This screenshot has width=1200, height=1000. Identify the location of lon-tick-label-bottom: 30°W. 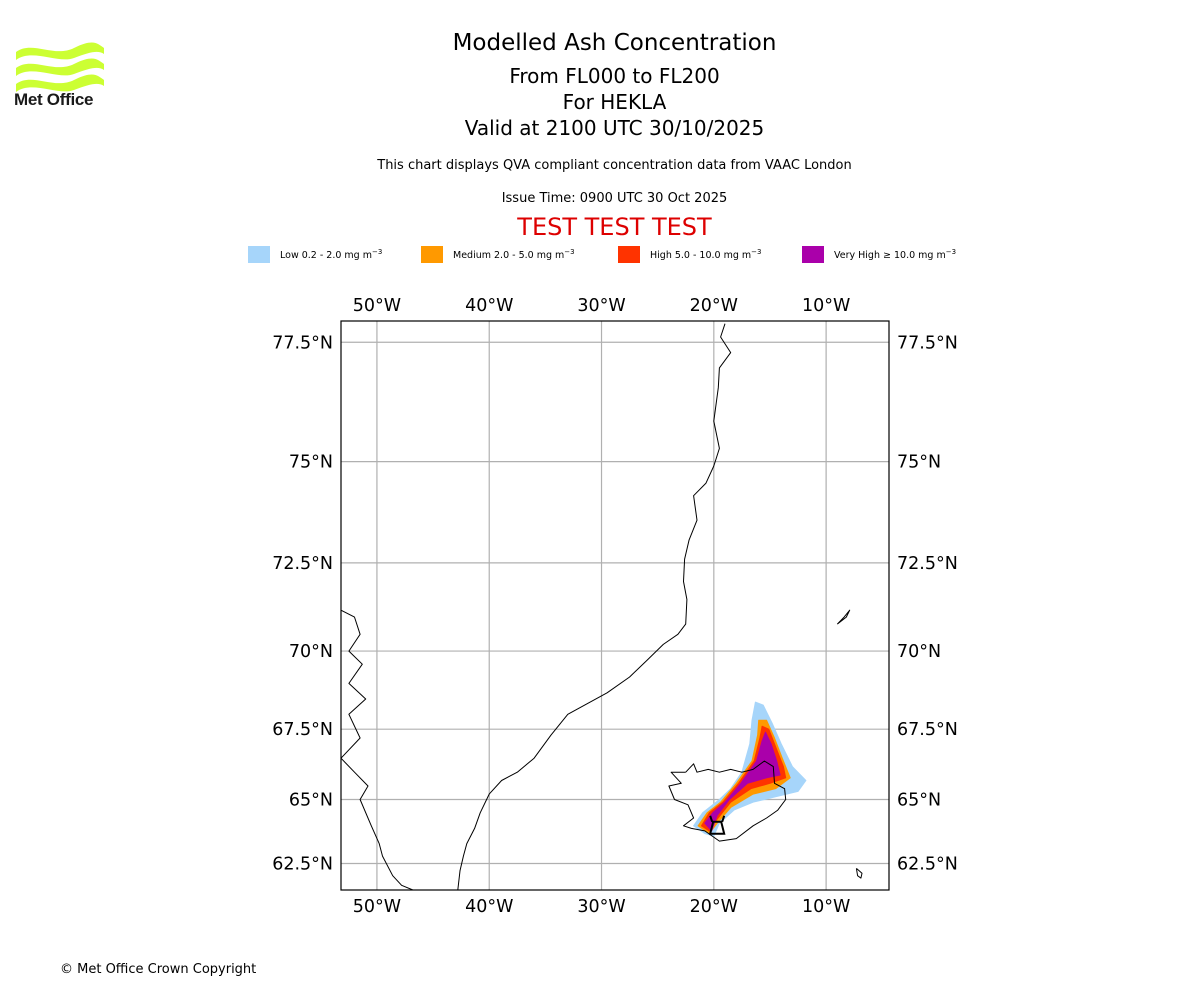
(601, 907).